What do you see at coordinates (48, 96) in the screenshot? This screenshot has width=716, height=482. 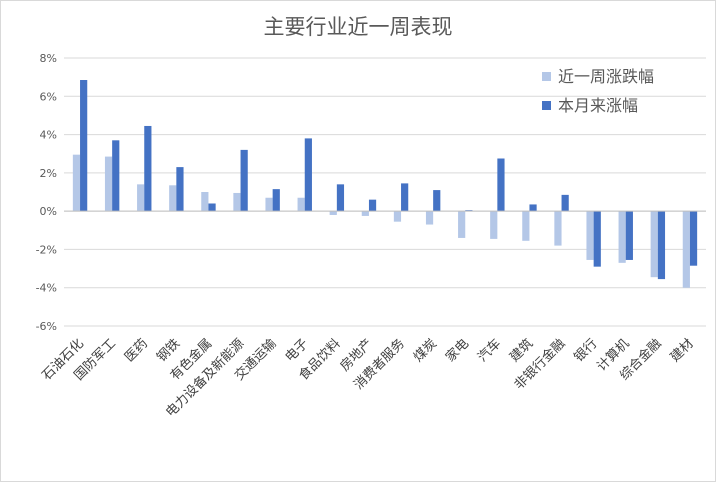 I see `y-tick-label: 6%` at bounding box center [48, 96].